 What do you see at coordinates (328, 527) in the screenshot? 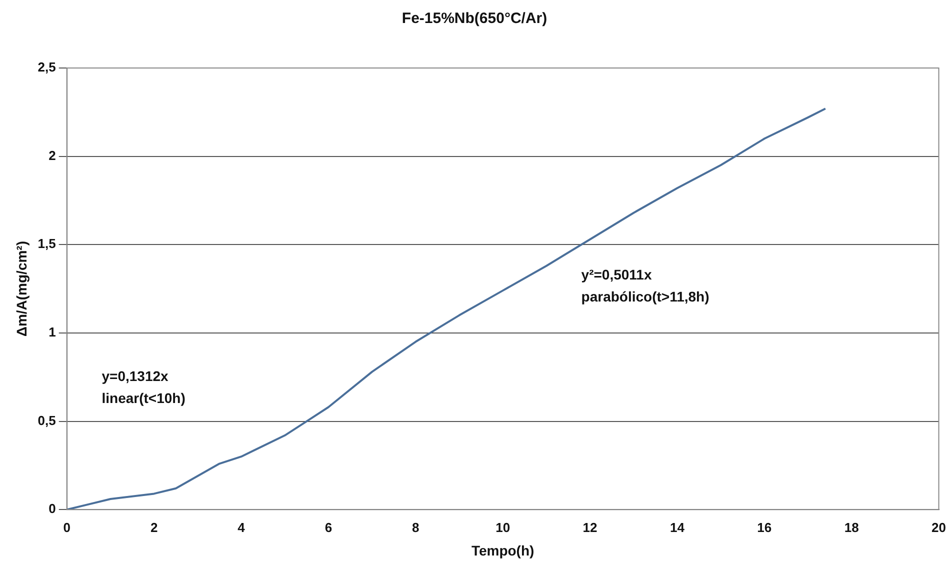
I see `x-tick-label: 6` at bounding box center [328, 527].